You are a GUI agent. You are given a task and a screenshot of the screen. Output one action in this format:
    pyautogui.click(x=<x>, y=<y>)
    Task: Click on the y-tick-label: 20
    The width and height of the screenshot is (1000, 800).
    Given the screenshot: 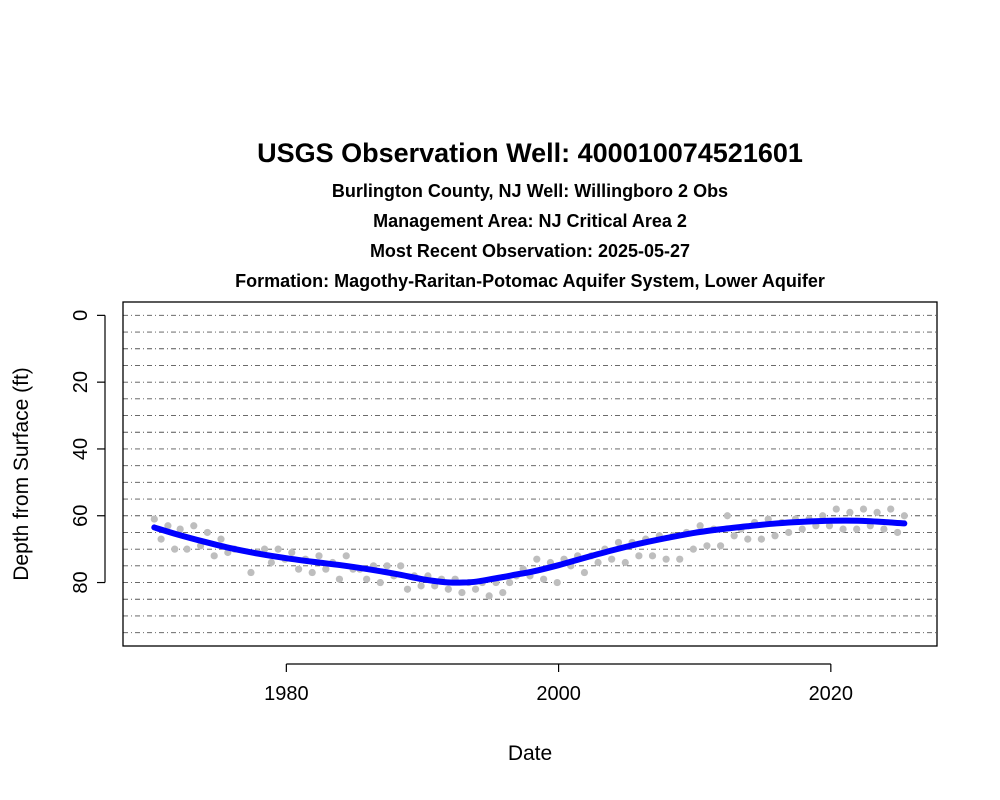 What is the action you would take?
    pyautogui.click(x=81, y=382)
    